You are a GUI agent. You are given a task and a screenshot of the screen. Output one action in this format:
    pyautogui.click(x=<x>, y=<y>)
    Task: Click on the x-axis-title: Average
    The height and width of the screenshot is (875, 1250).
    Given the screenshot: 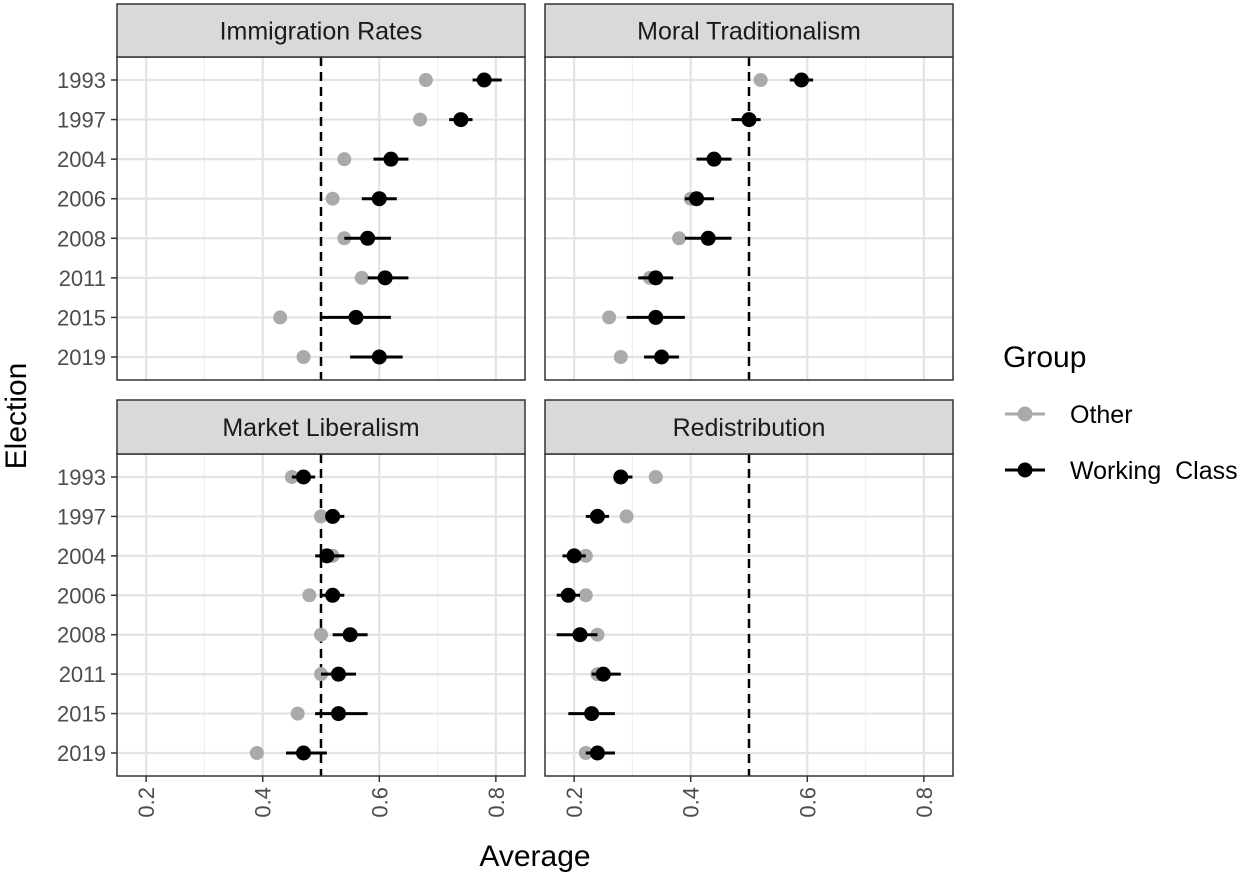 What is the action you would take?
    pyautogui.click(x=534, y=856)
    